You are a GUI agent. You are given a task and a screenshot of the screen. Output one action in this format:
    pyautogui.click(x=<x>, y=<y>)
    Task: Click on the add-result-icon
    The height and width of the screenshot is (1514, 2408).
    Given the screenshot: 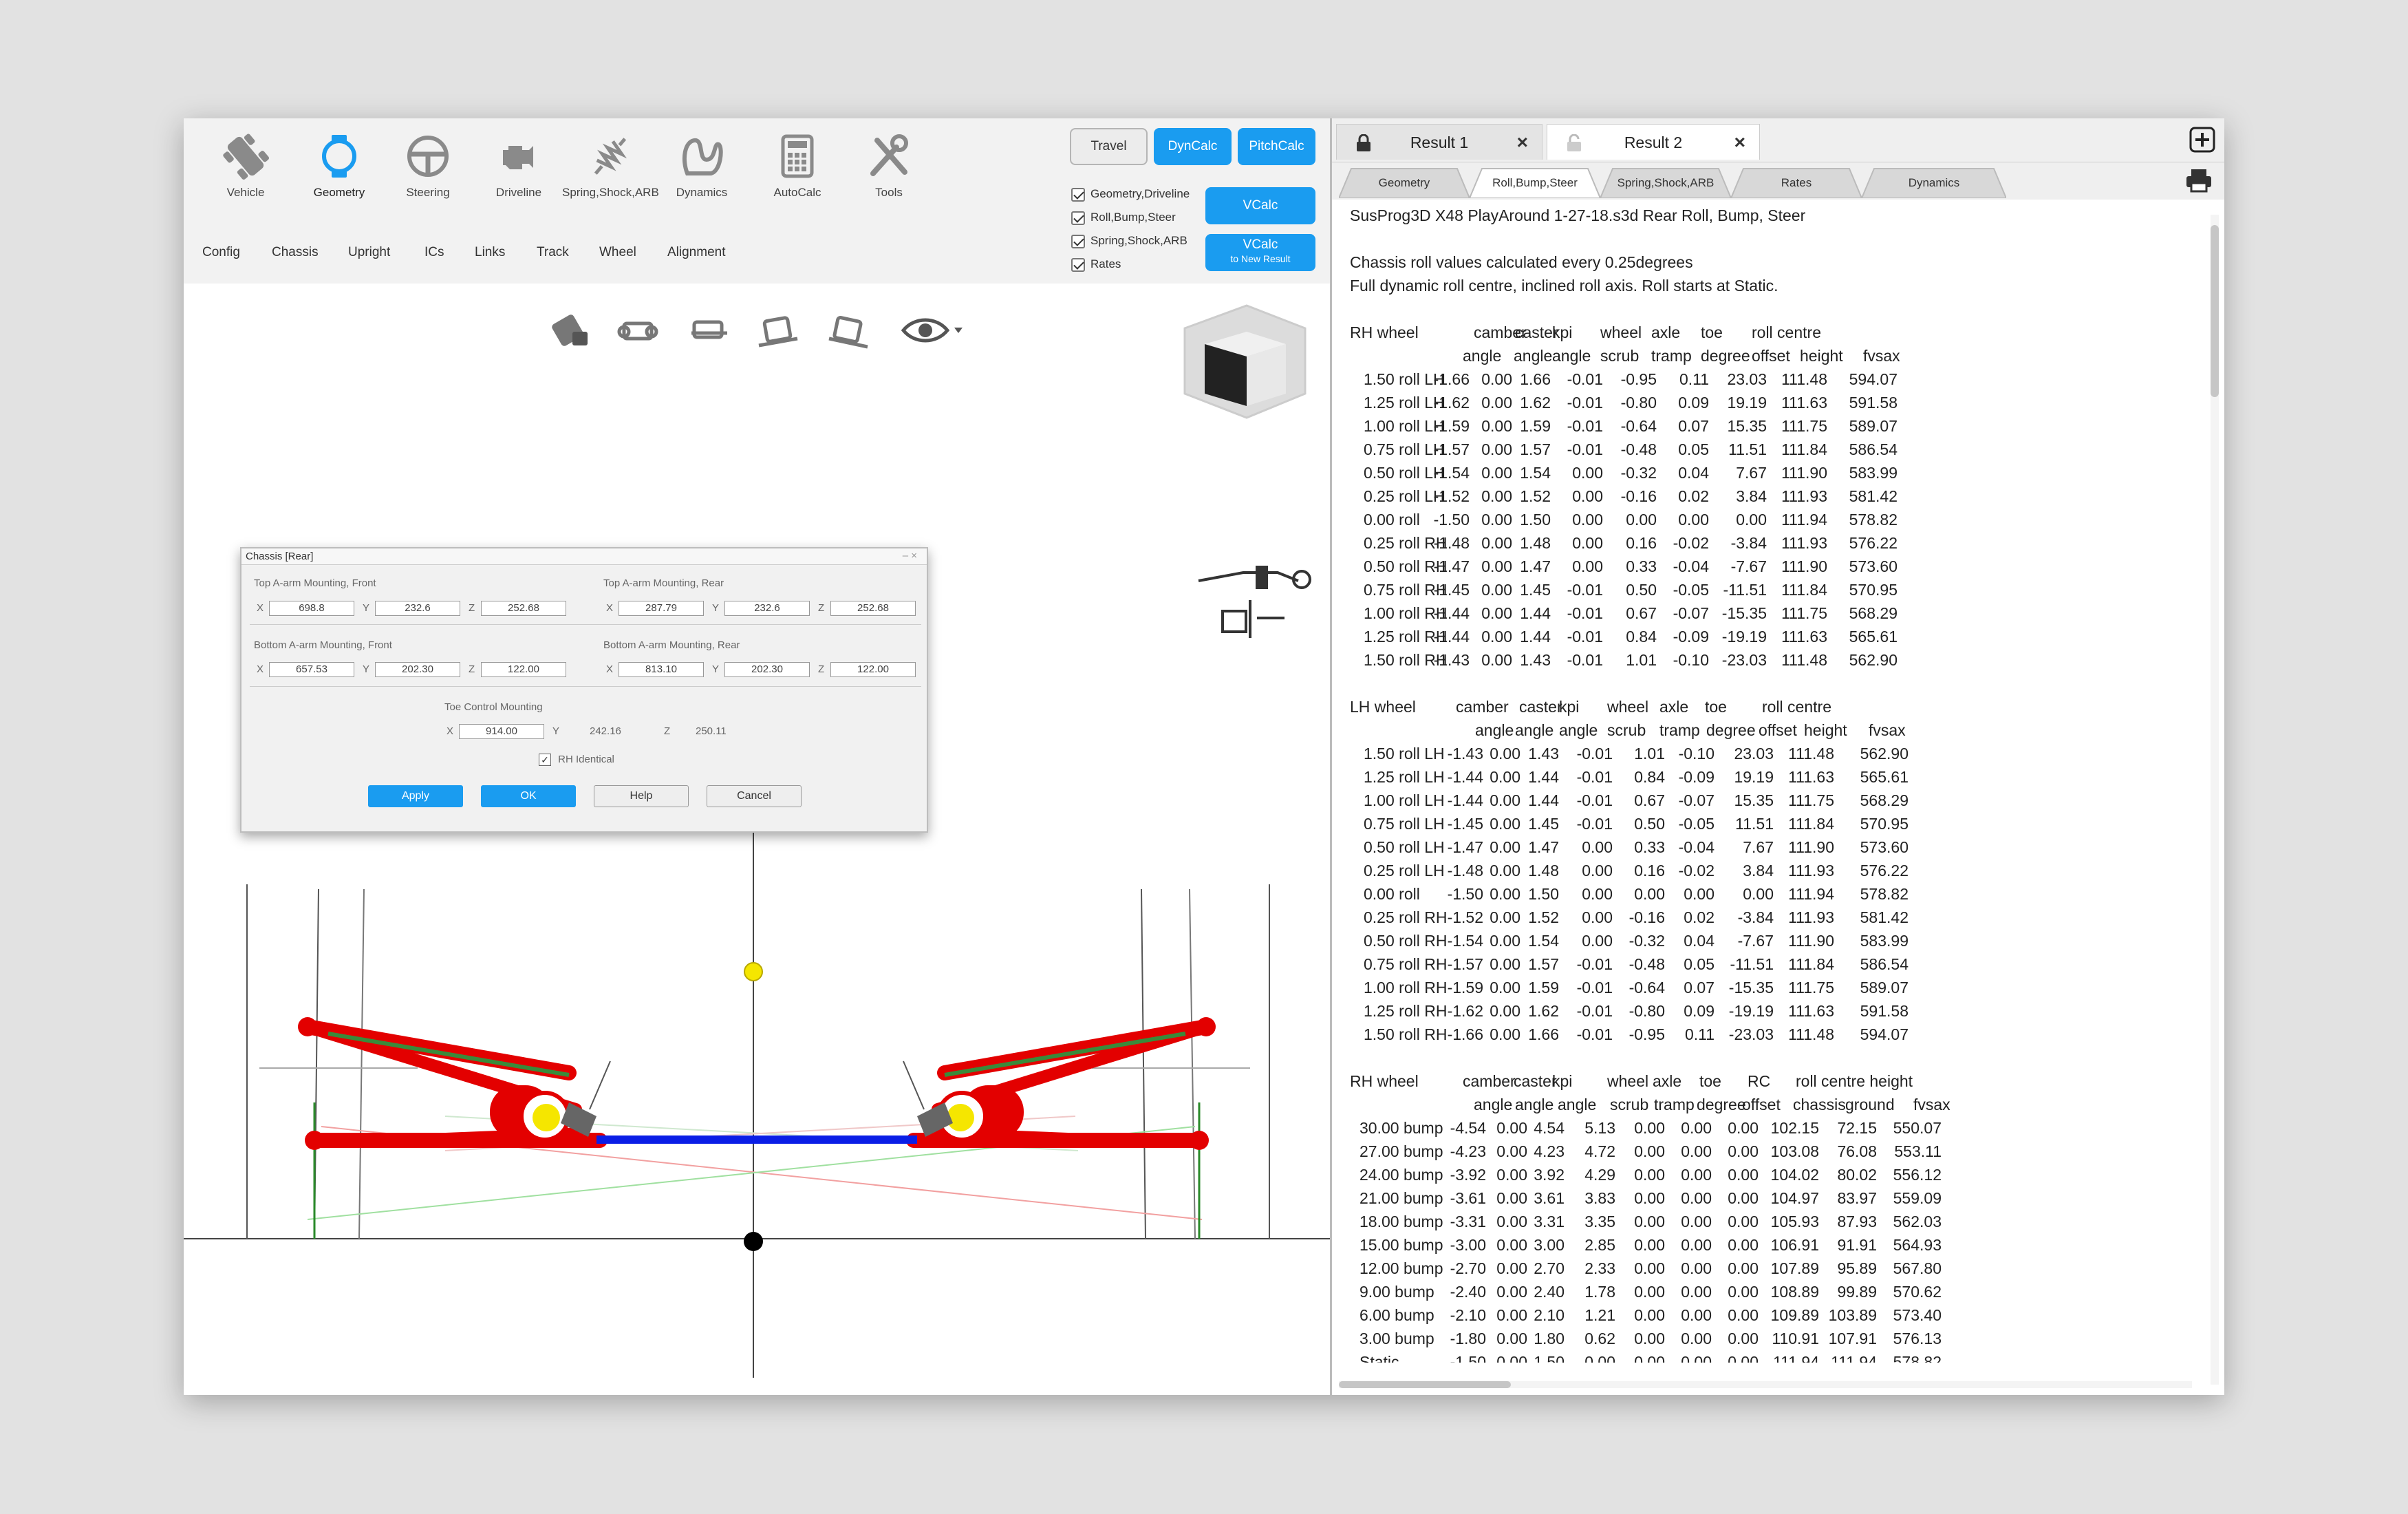 What is the action you would take?
    pyautogui.click(x=2202, y=140)
    